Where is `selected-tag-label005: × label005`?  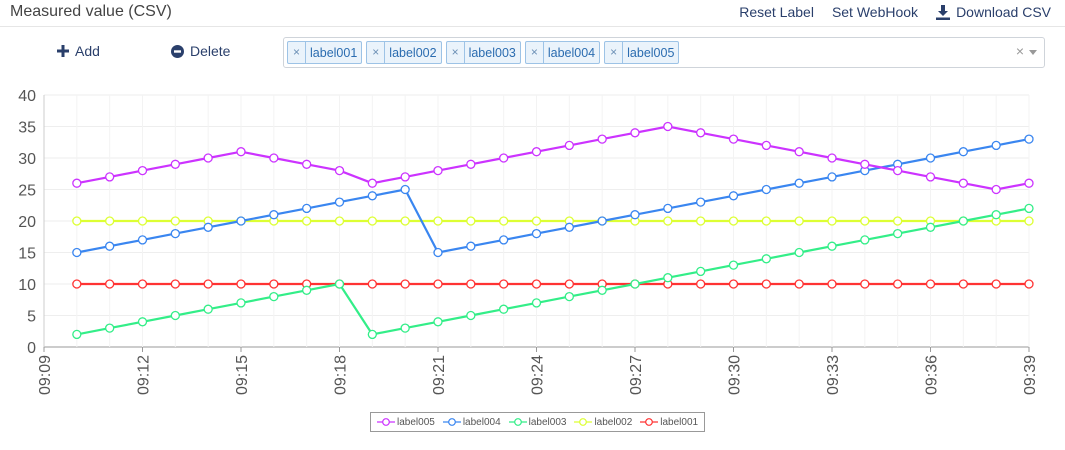
selected-tag-label005: × label005 is located at coordinates (642, 52).